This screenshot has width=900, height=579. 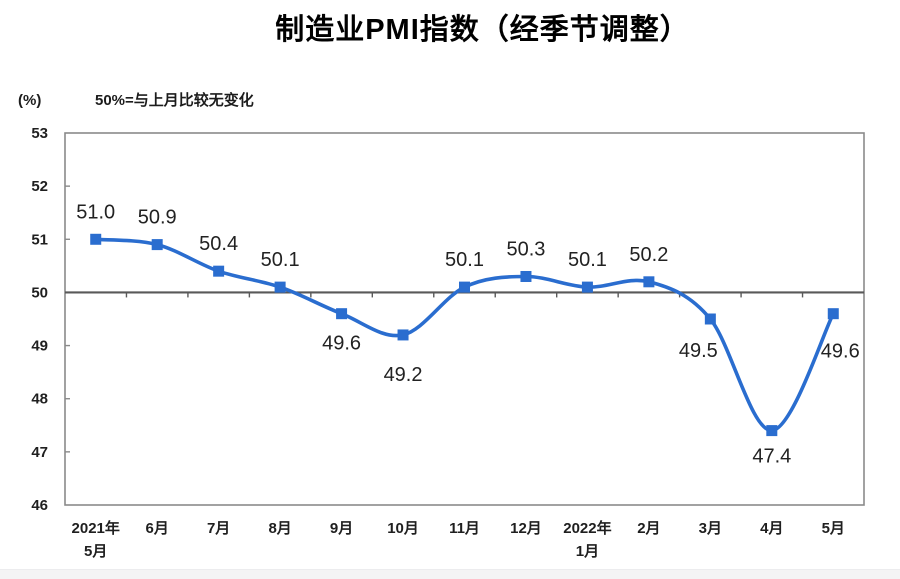 What do you see at coordinates (39, 505) in the screenshot?
I see `y-axis-tick-label: 46` at bounding box center [39, 505].